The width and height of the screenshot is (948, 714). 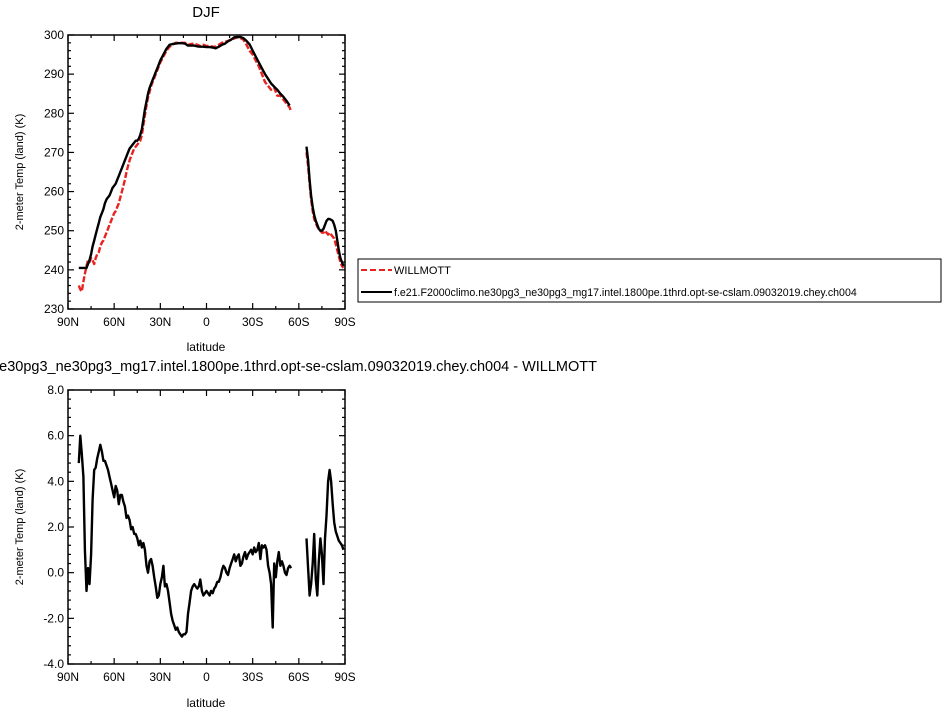 I want to click on y-tick-label: 2.0, so click(x=55, y=527).